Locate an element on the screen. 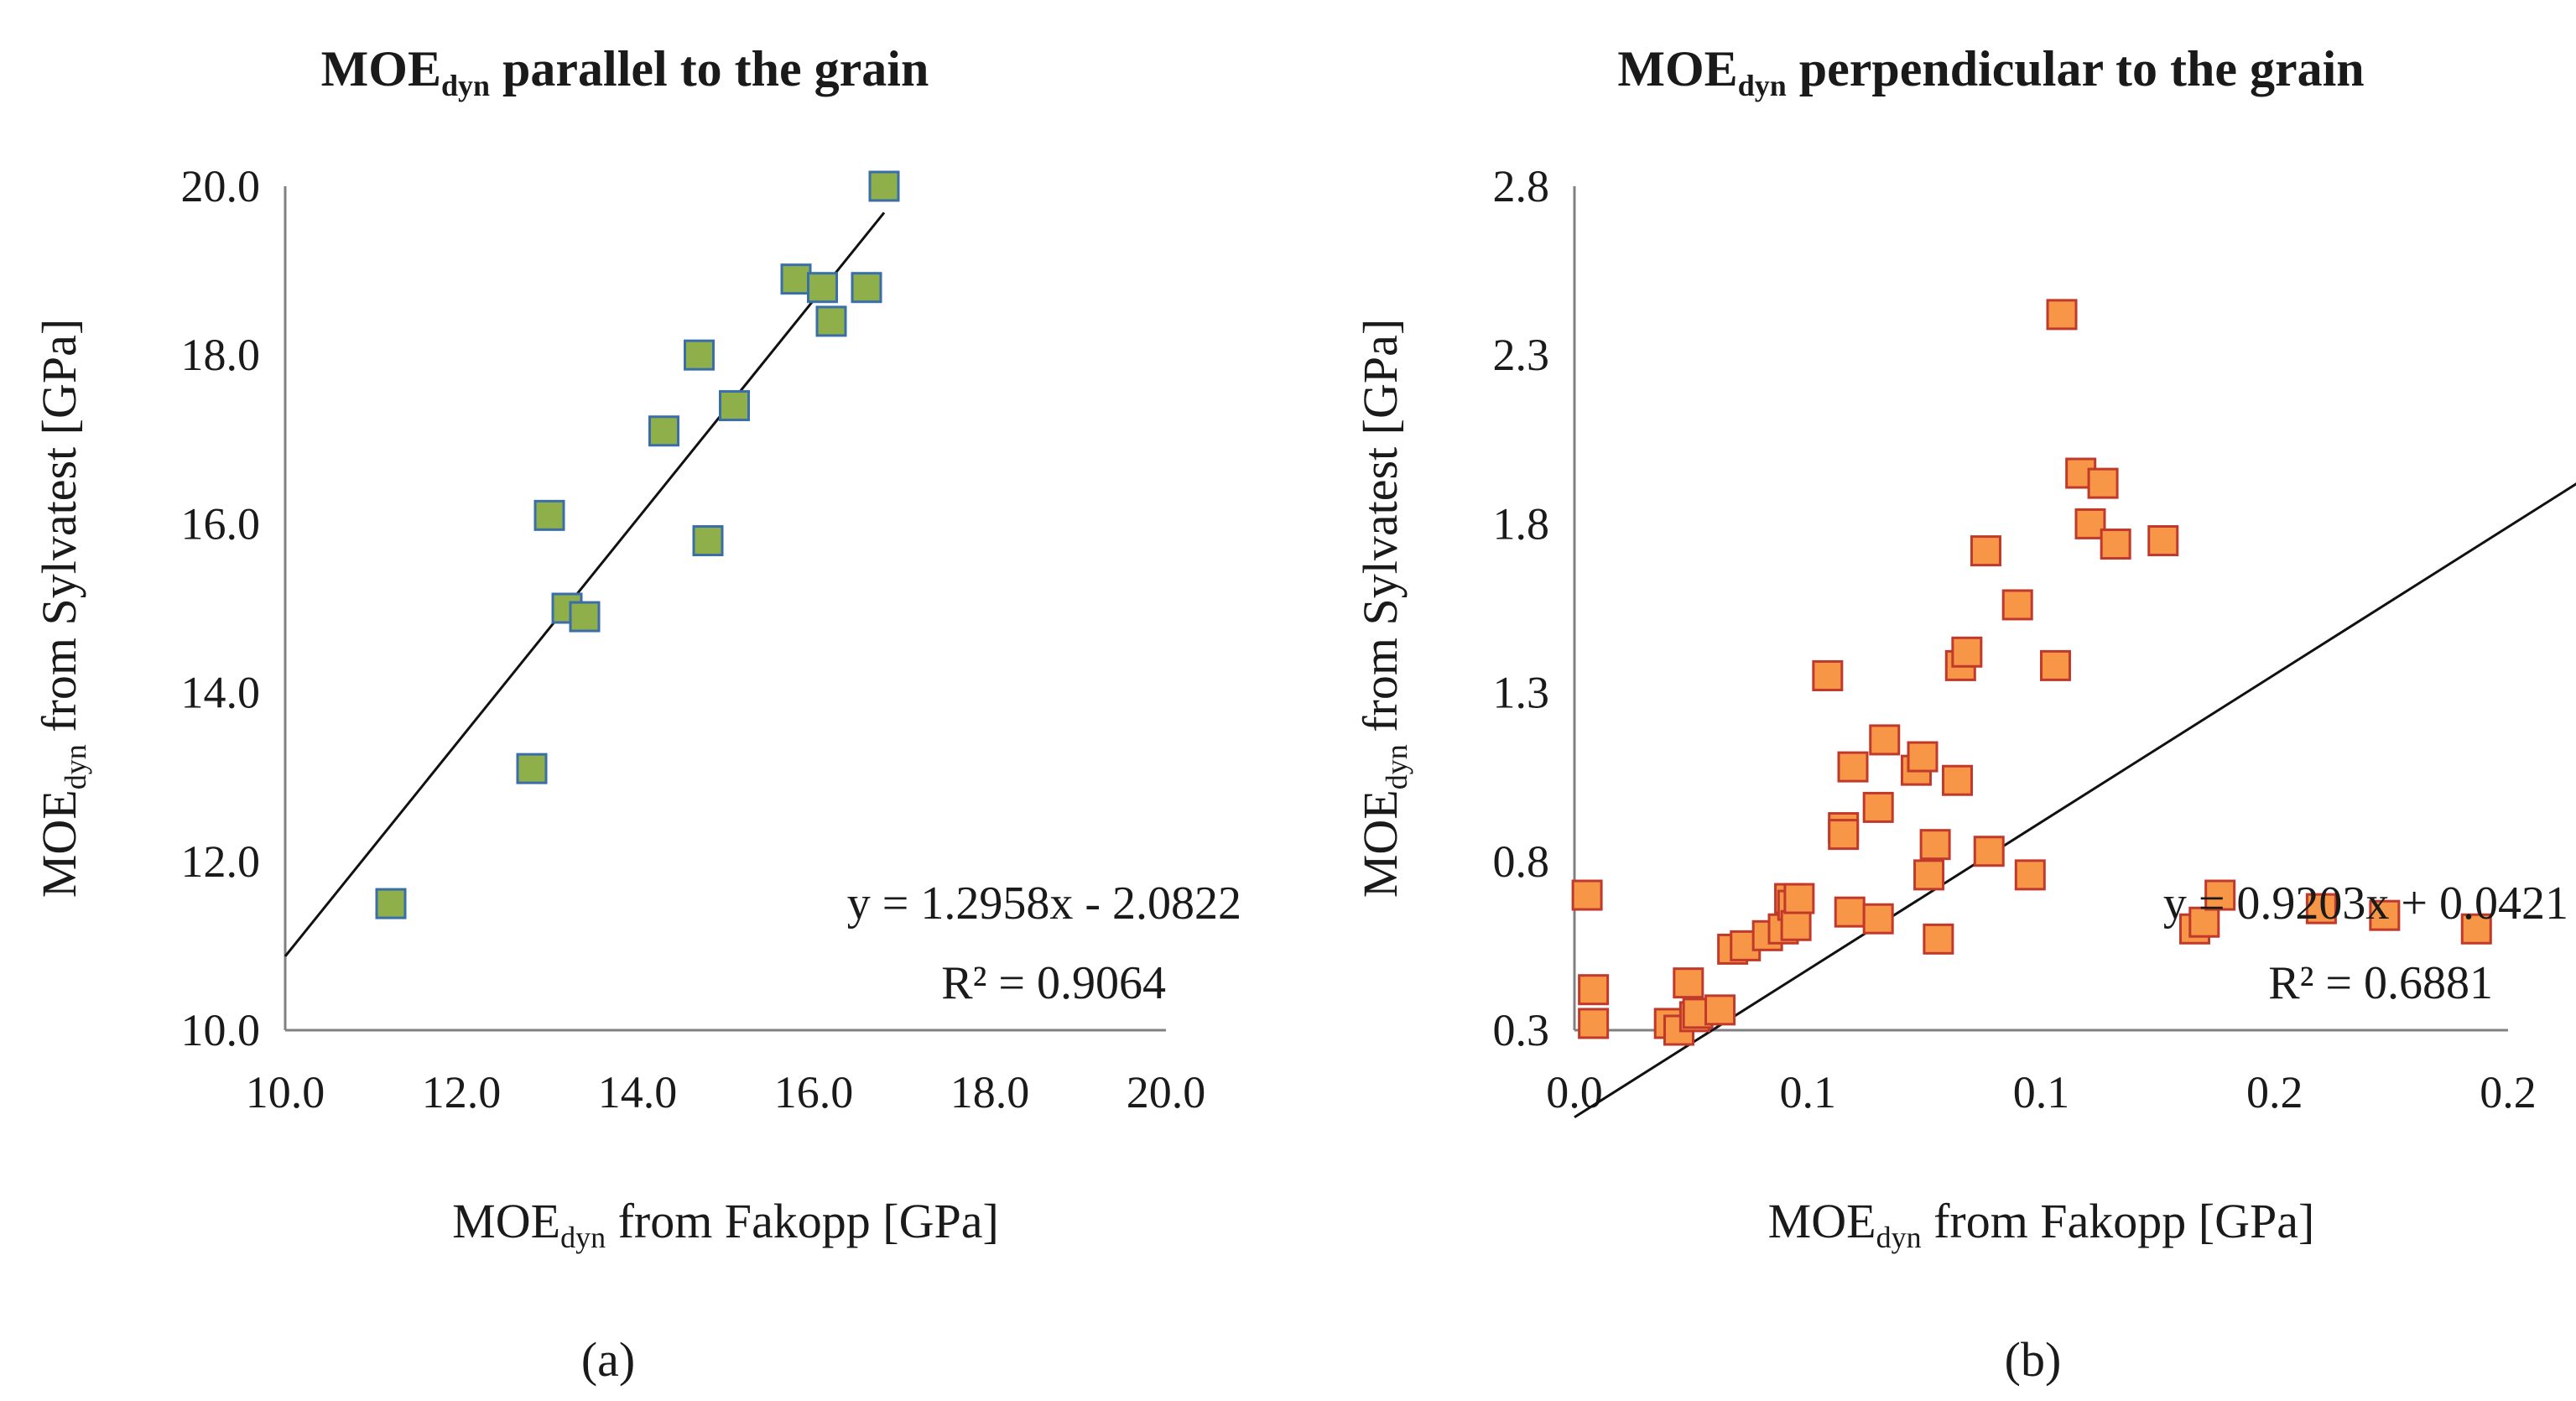  chart-a-y-tick-label: 20.0 is located at coordinates (221, 186).